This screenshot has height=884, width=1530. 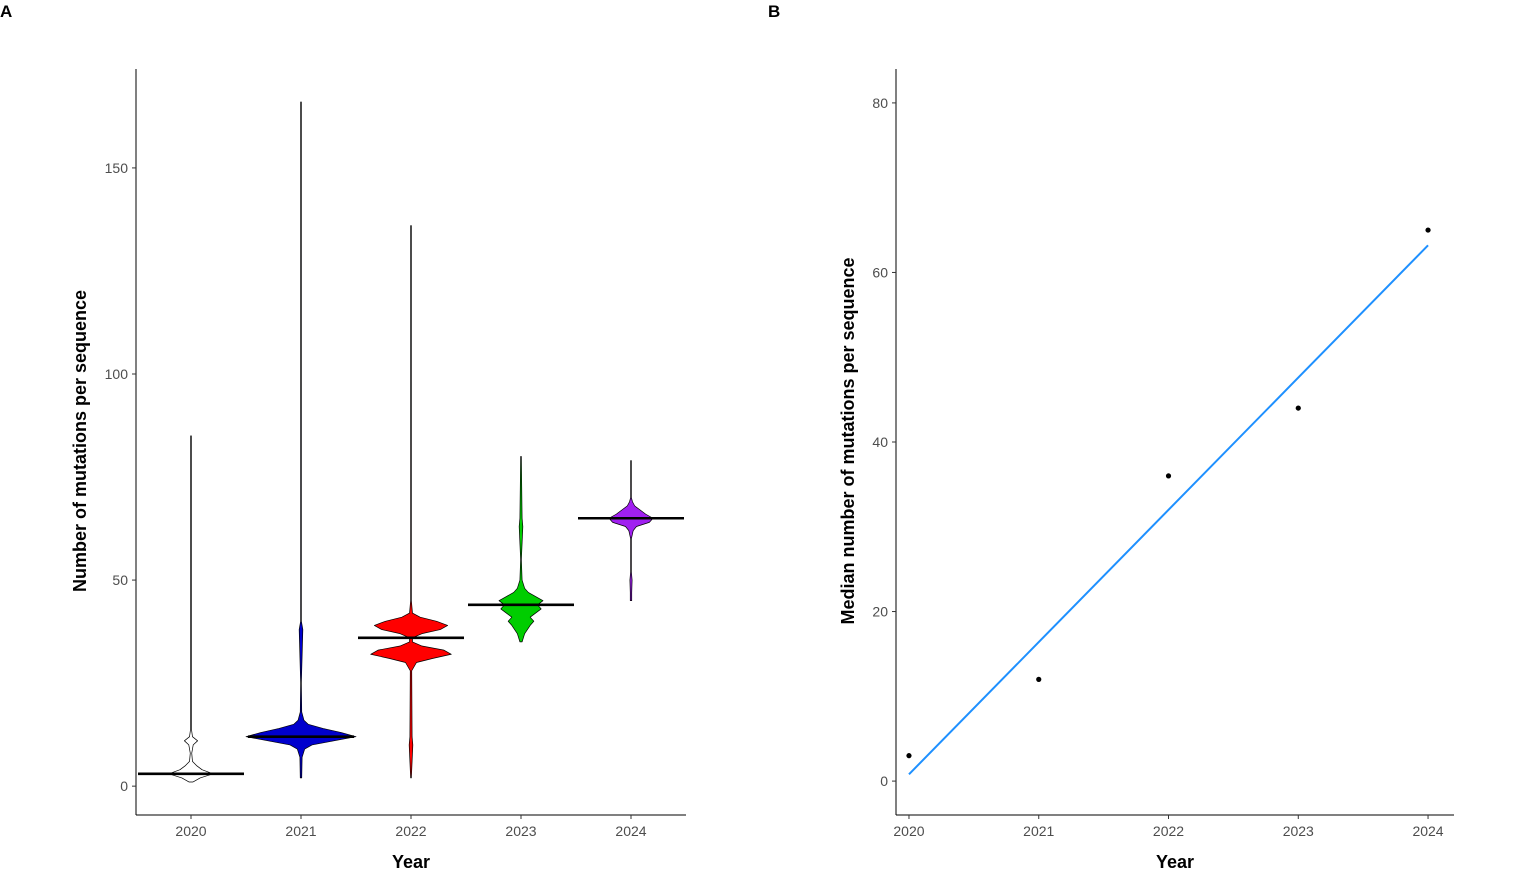 What do you see at coordinates (124, 786) in the screenshot?
I see `panel-a-y-tick-label: 0` at bounding box center [124, 786].